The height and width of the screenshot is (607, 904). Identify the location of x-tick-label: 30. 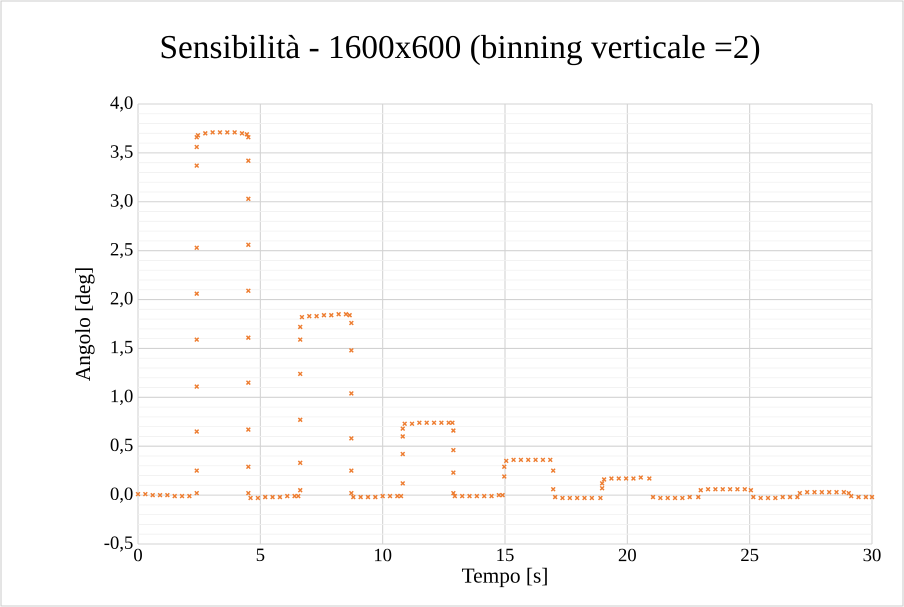
(872, 555).